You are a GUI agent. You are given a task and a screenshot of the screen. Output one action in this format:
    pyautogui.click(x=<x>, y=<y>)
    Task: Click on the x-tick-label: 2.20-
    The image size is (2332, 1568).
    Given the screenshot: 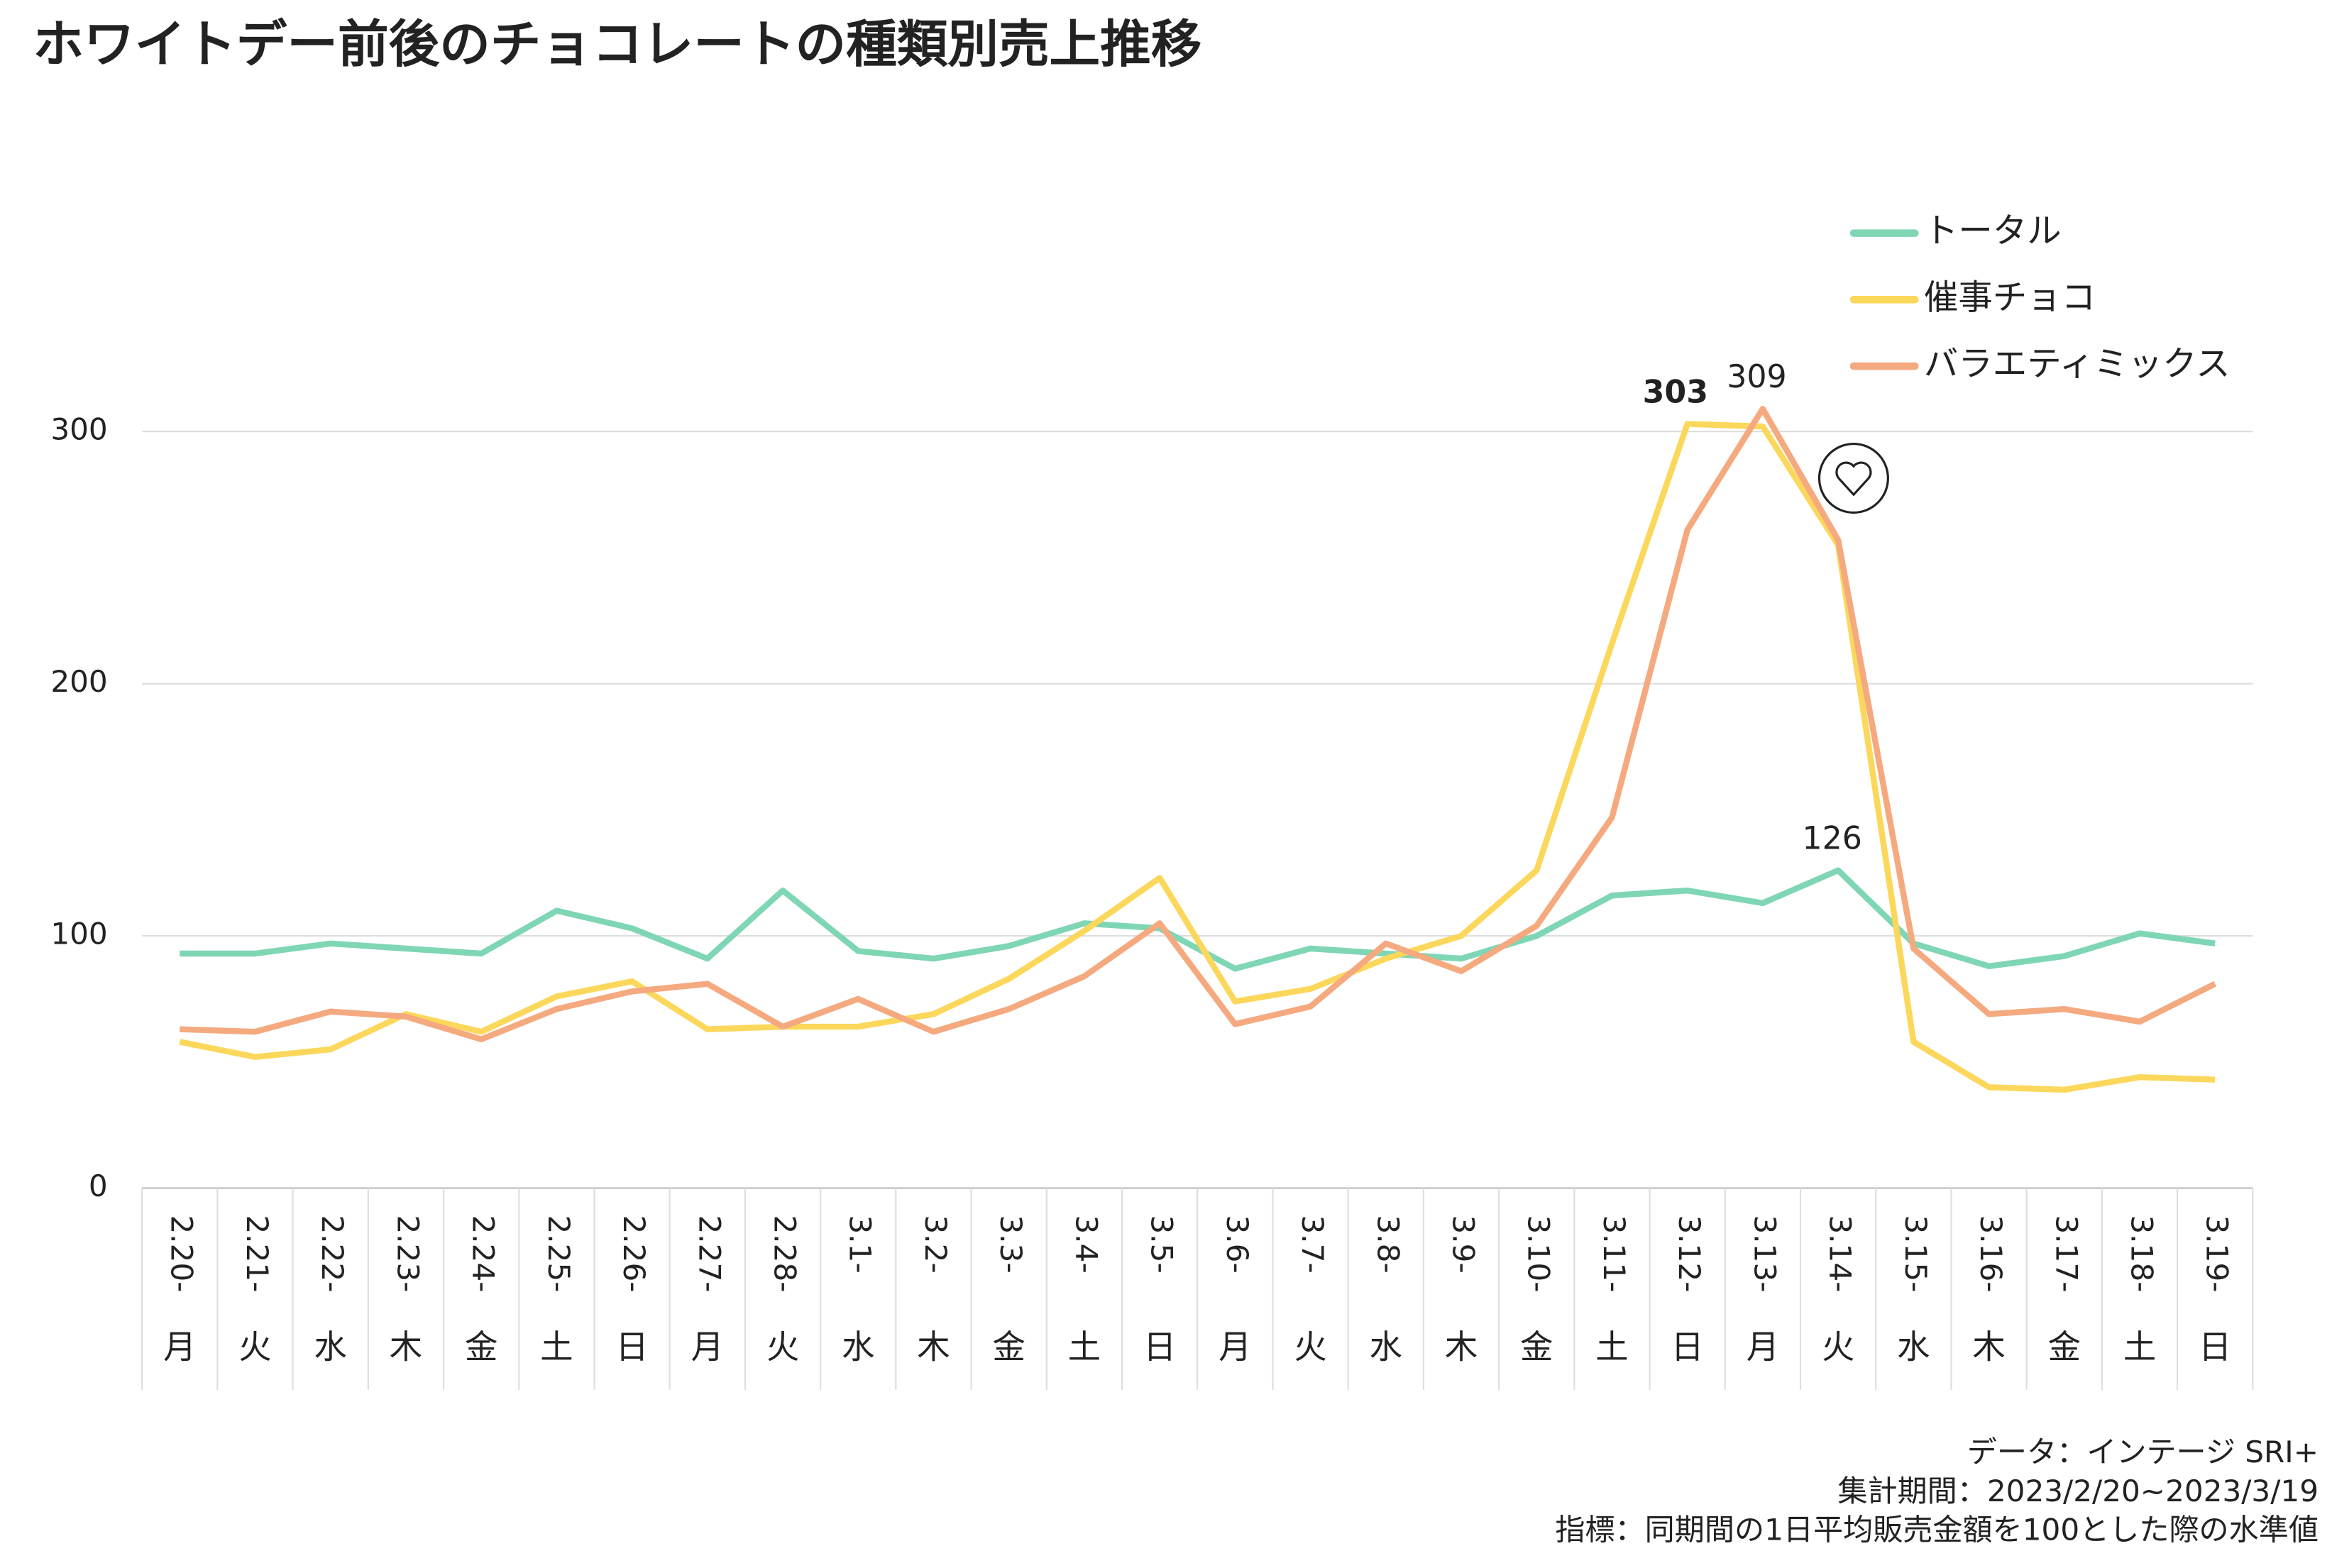 What is the action you would take?
    pyautogui.click(x=182, y=1253)
    